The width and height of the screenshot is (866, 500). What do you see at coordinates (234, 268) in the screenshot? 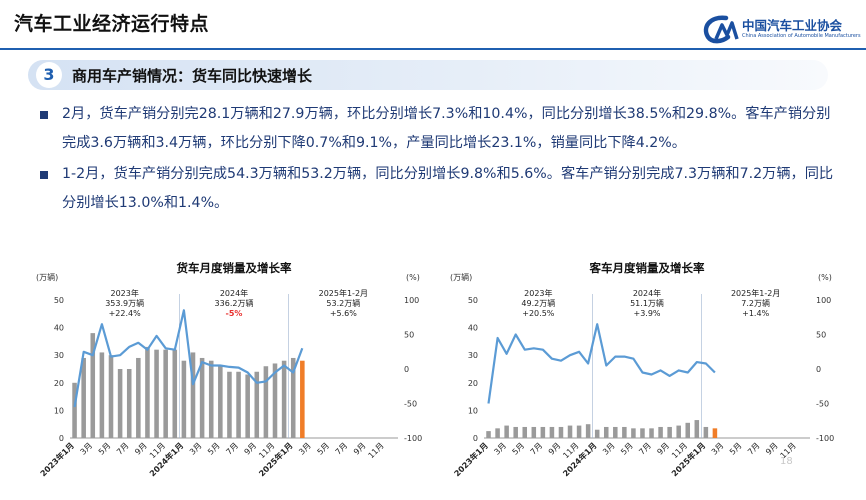
I see `chart-title: 货车月度销量及增长率` at bounding box center [234, 268].